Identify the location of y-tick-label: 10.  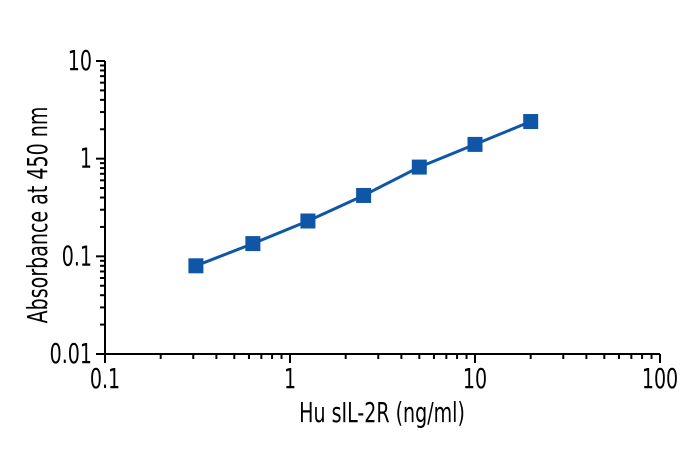
(80, 60).